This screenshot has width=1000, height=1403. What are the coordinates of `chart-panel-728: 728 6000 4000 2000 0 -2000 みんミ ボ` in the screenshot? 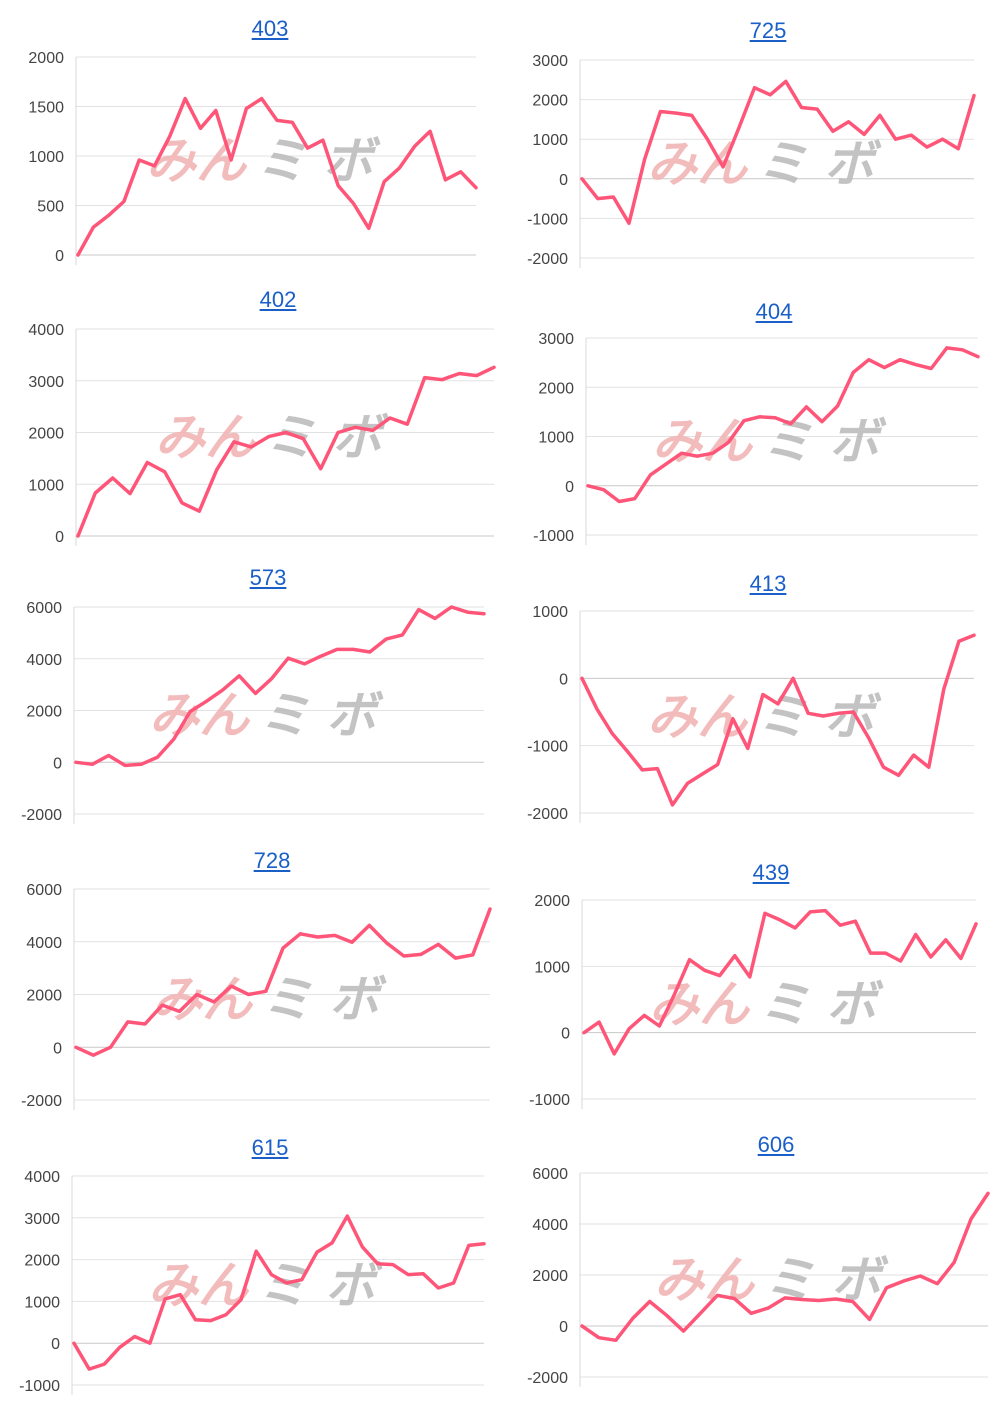 It's located at (250, 972).